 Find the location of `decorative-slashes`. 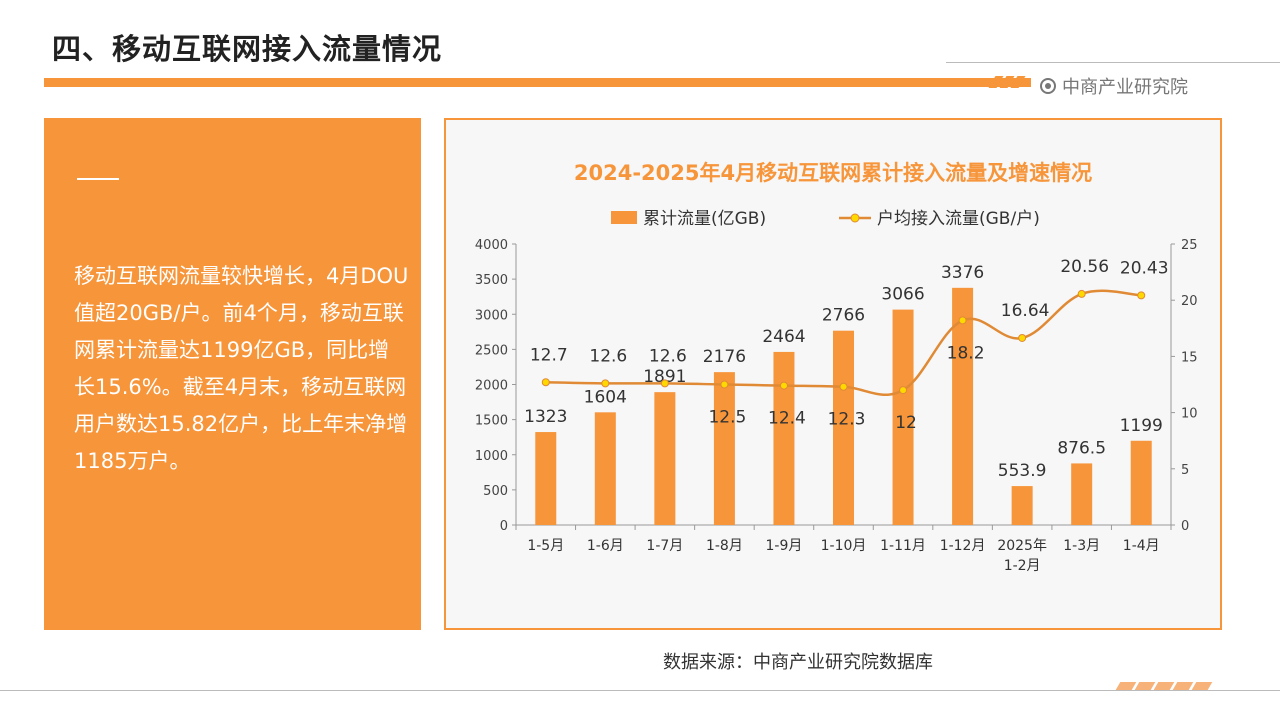

decorative-slashes is located at coordinates (1007, 82).